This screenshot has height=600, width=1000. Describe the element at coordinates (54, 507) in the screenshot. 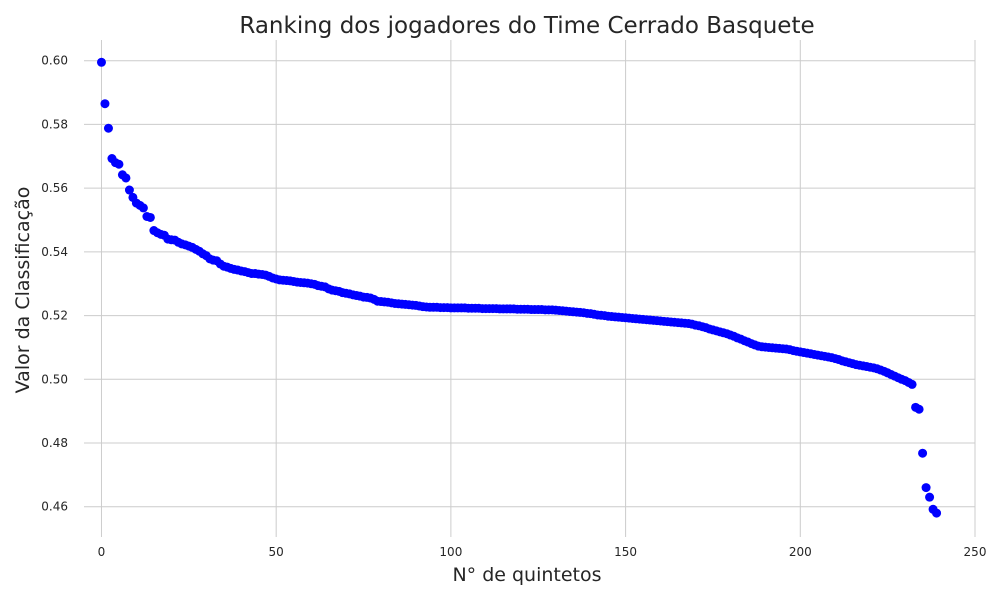

I see `y-tick-label: 0.46` at that location.